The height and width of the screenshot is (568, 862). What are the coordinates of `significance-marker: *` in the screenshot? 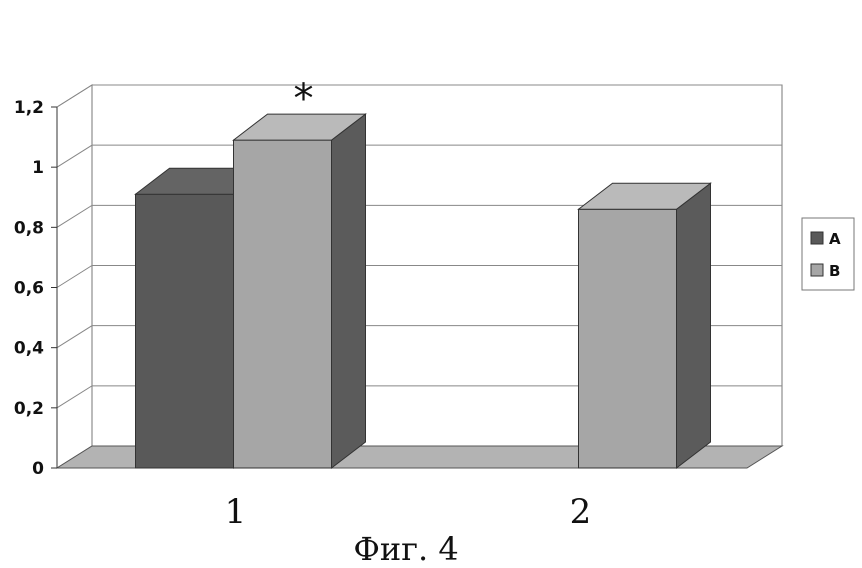 It's located at (304, 99).